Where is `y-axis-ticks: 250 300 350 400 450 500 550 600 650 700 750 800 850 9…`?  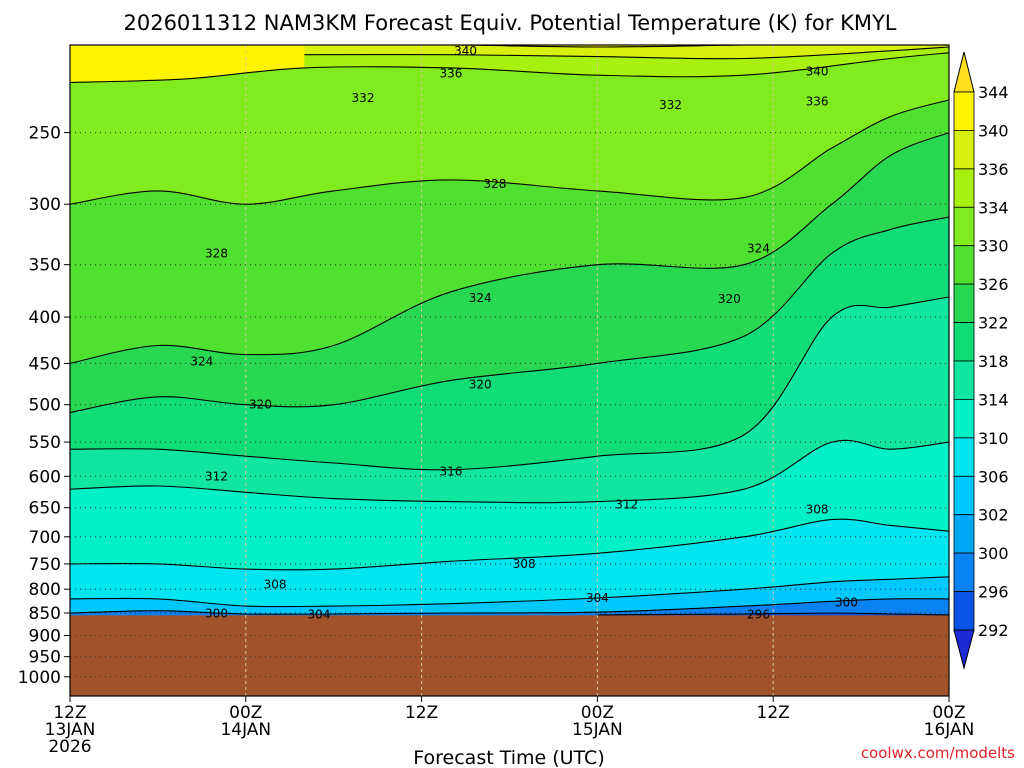
y-axis-ticks: 250 300 350 400 450 500 550 600 650 700 750 800 850 9… is located at coordinates (44, 406).